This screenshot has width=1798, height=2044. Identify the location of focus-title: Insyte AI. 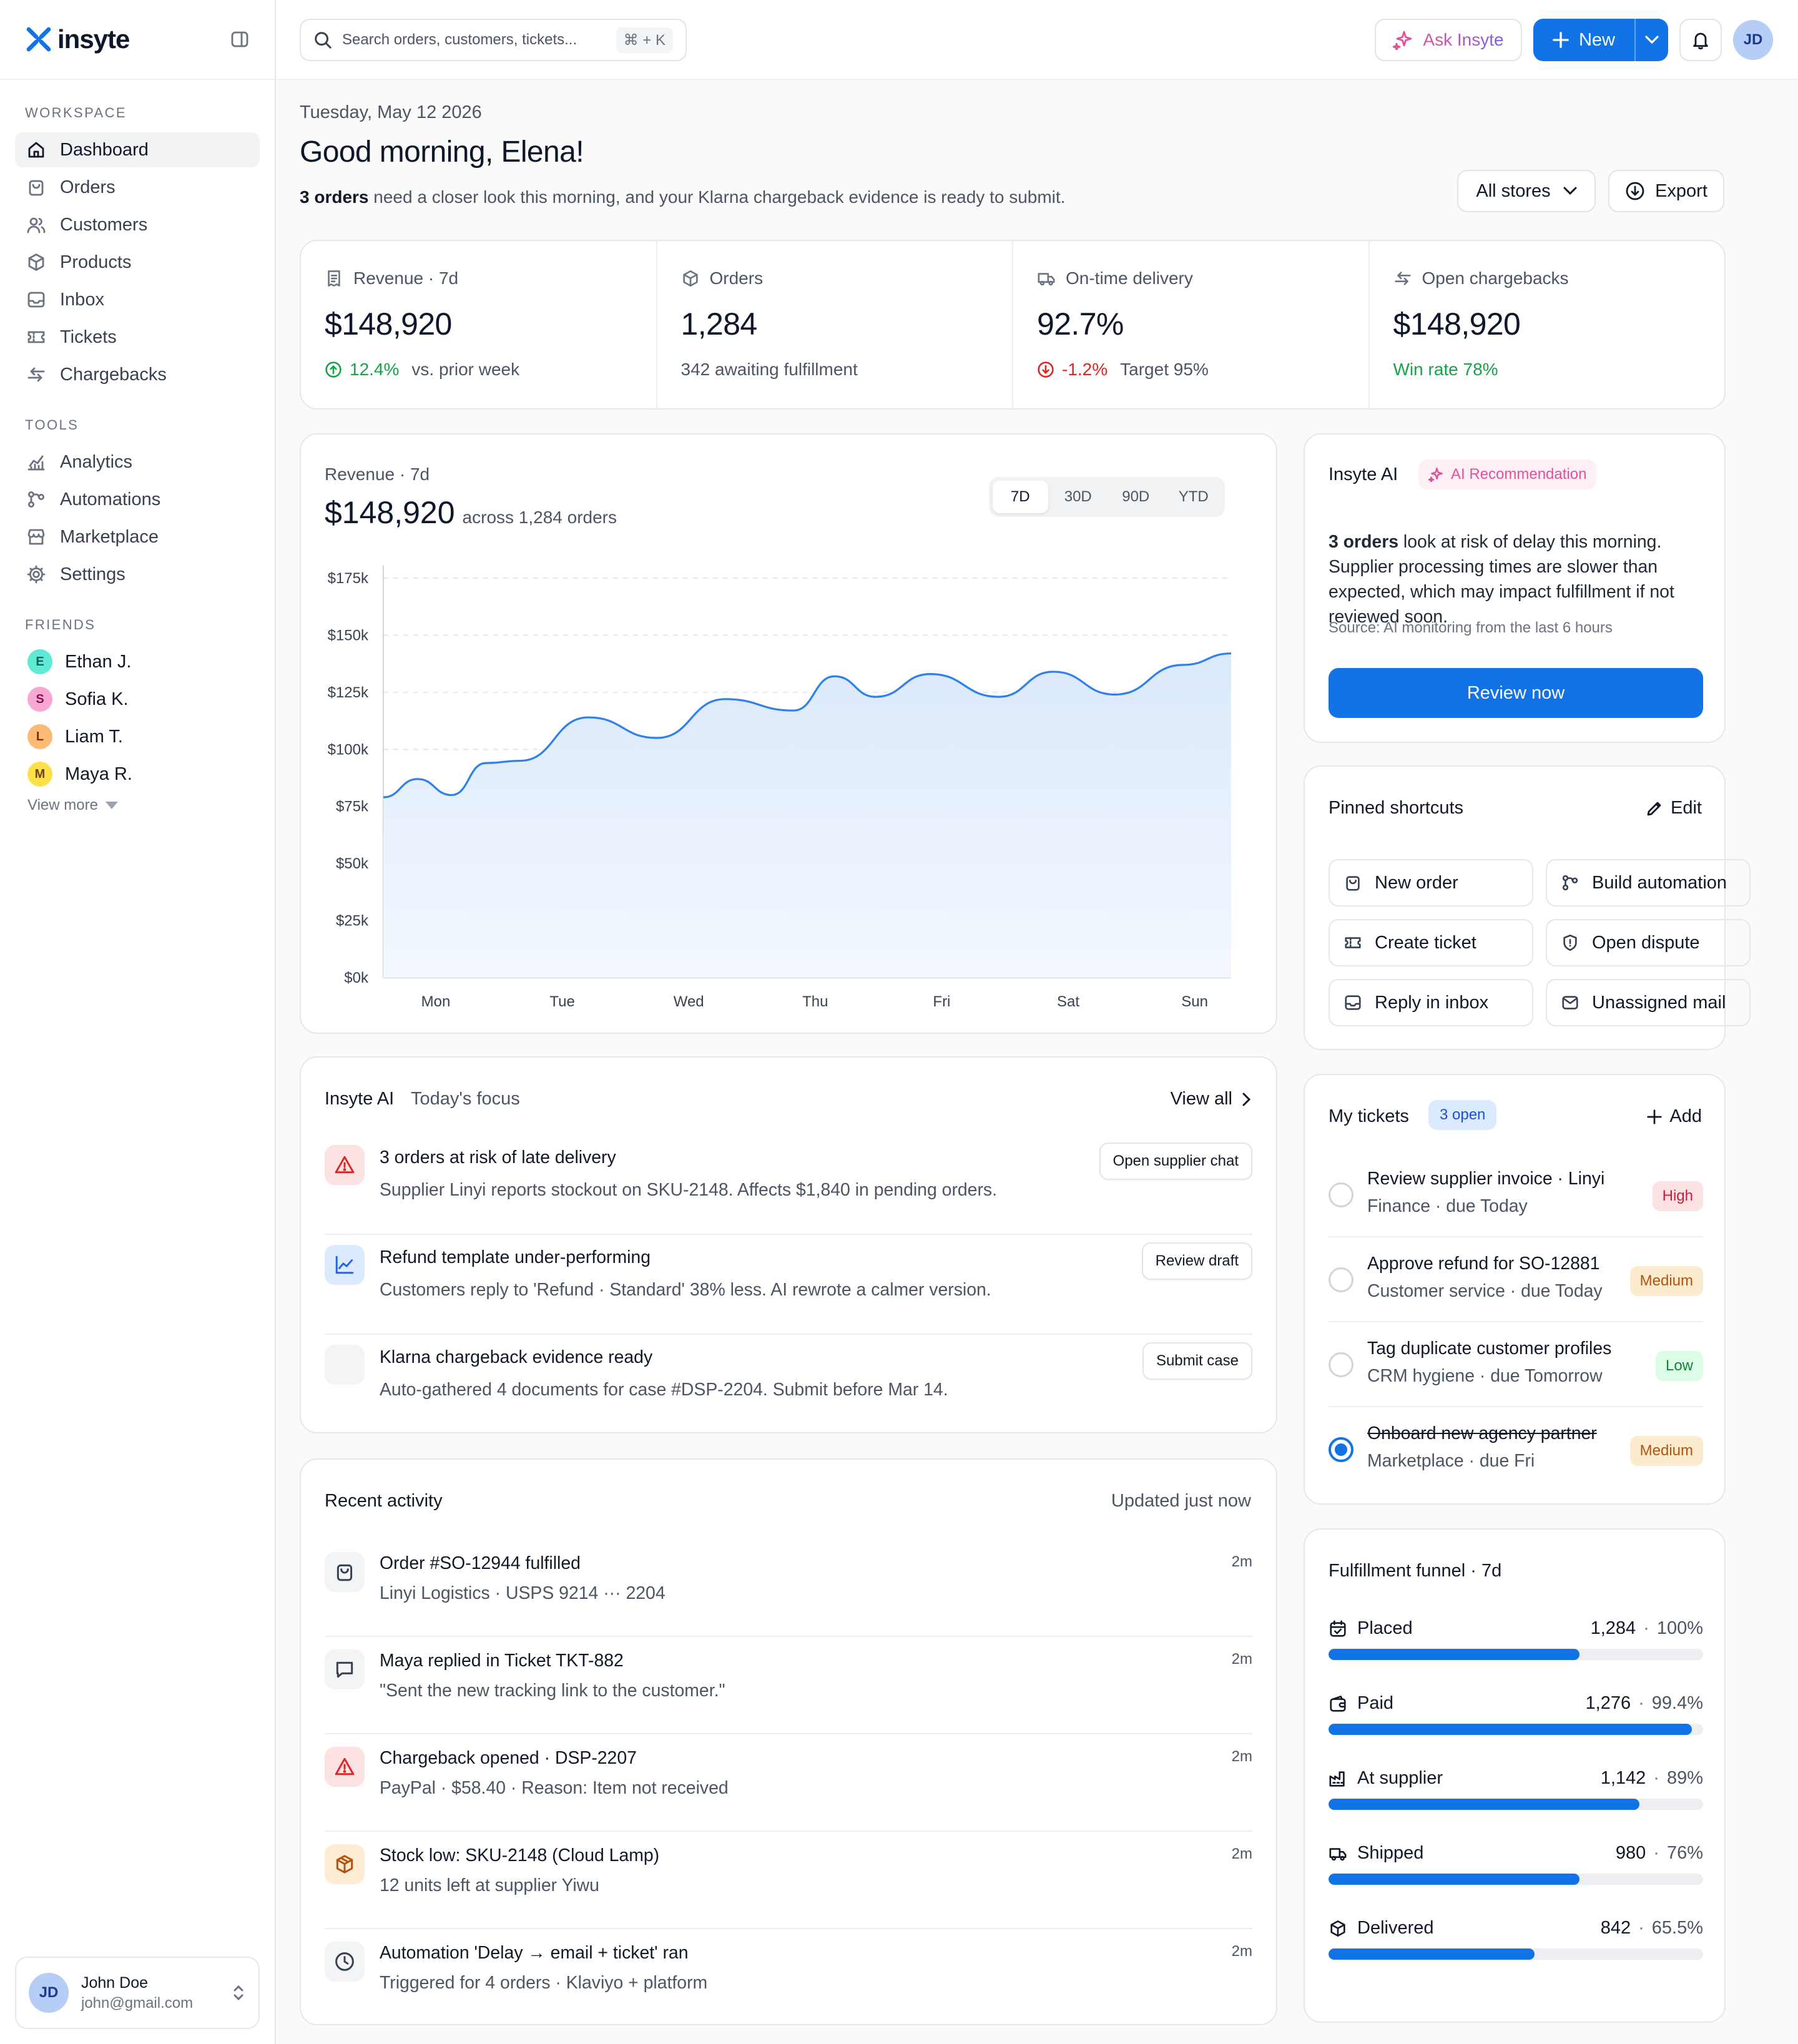
(360, 1099).